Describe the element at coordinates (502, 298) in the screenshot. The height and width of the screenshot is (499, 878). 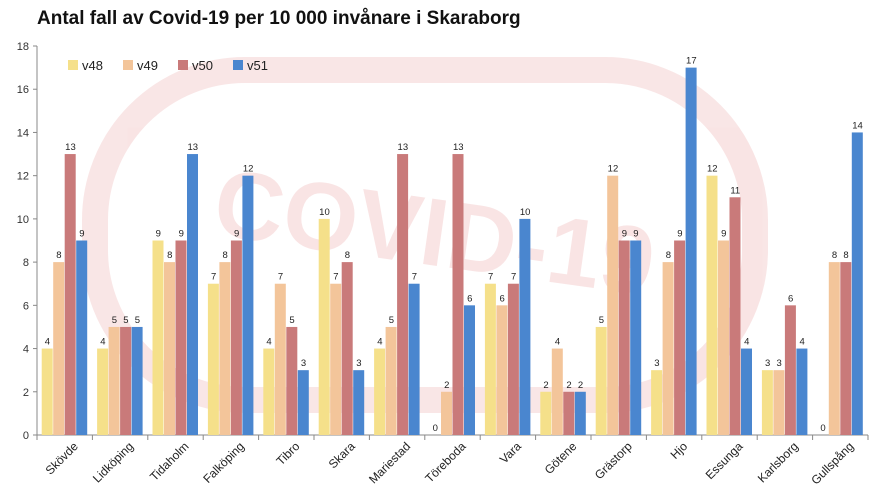
I see `data-label-v49: 6` at that location.